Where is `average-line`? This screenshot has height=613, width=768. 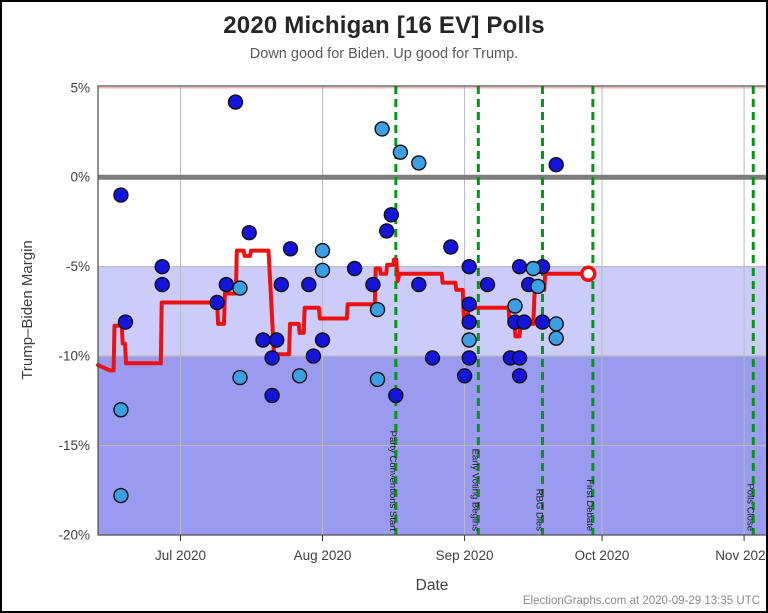 average-line is located at coordinates (343, 310).